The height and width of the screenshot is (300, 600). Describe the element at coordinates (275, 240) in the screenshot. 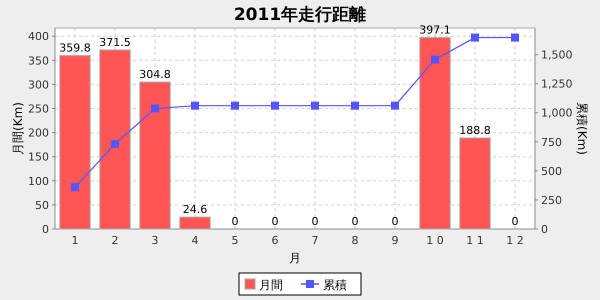

I see `x-tick-label: 6` at that location.